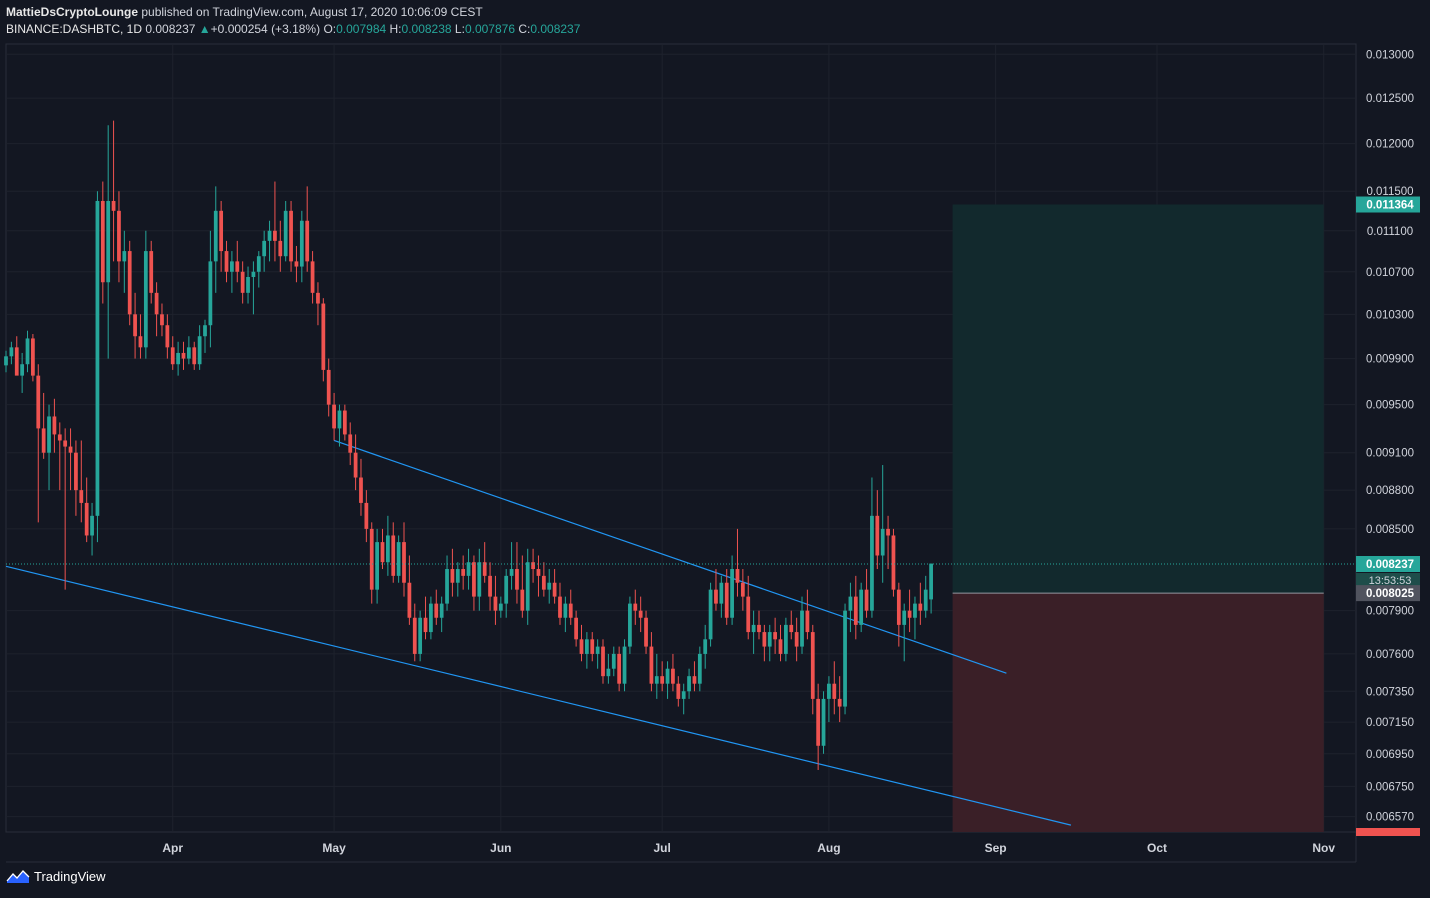  What do you see at coordinates (70, 876) in the screenshot?
I see `tradingview-brand-text: TradingView` at bounding box center [70, 876].